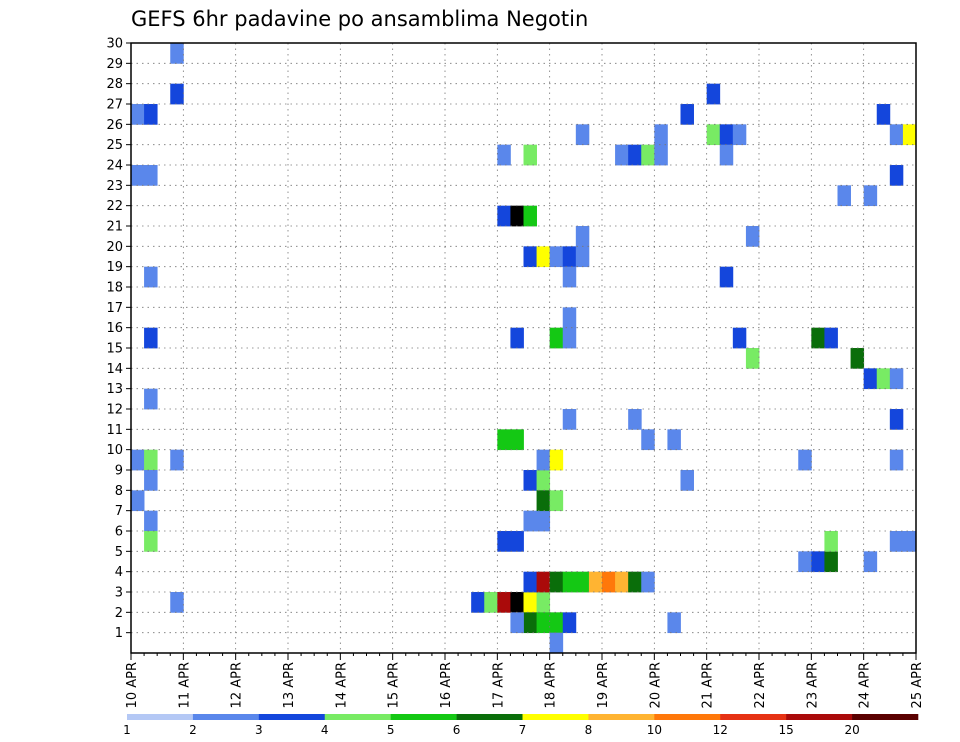  Describe the element at coordinates (523, 730) in the screenshot. I see `colorbar-label: 7` at that location.